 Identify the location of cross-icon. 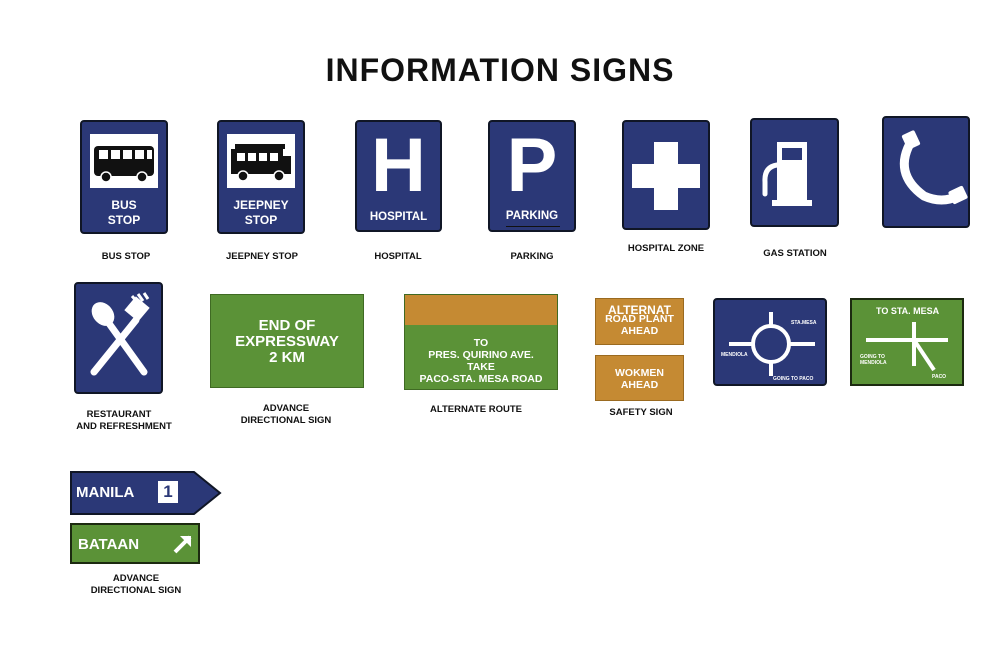
(666, 176).